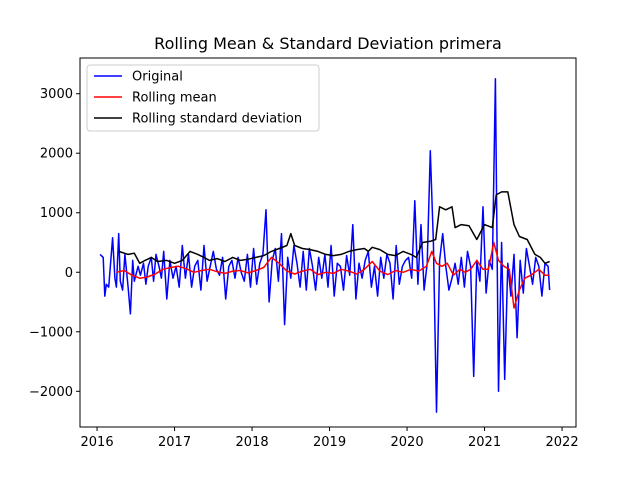 The height and width of the screenshot is (480, 640). I want to click on y-tick-label: −1000, so click(51, 332).